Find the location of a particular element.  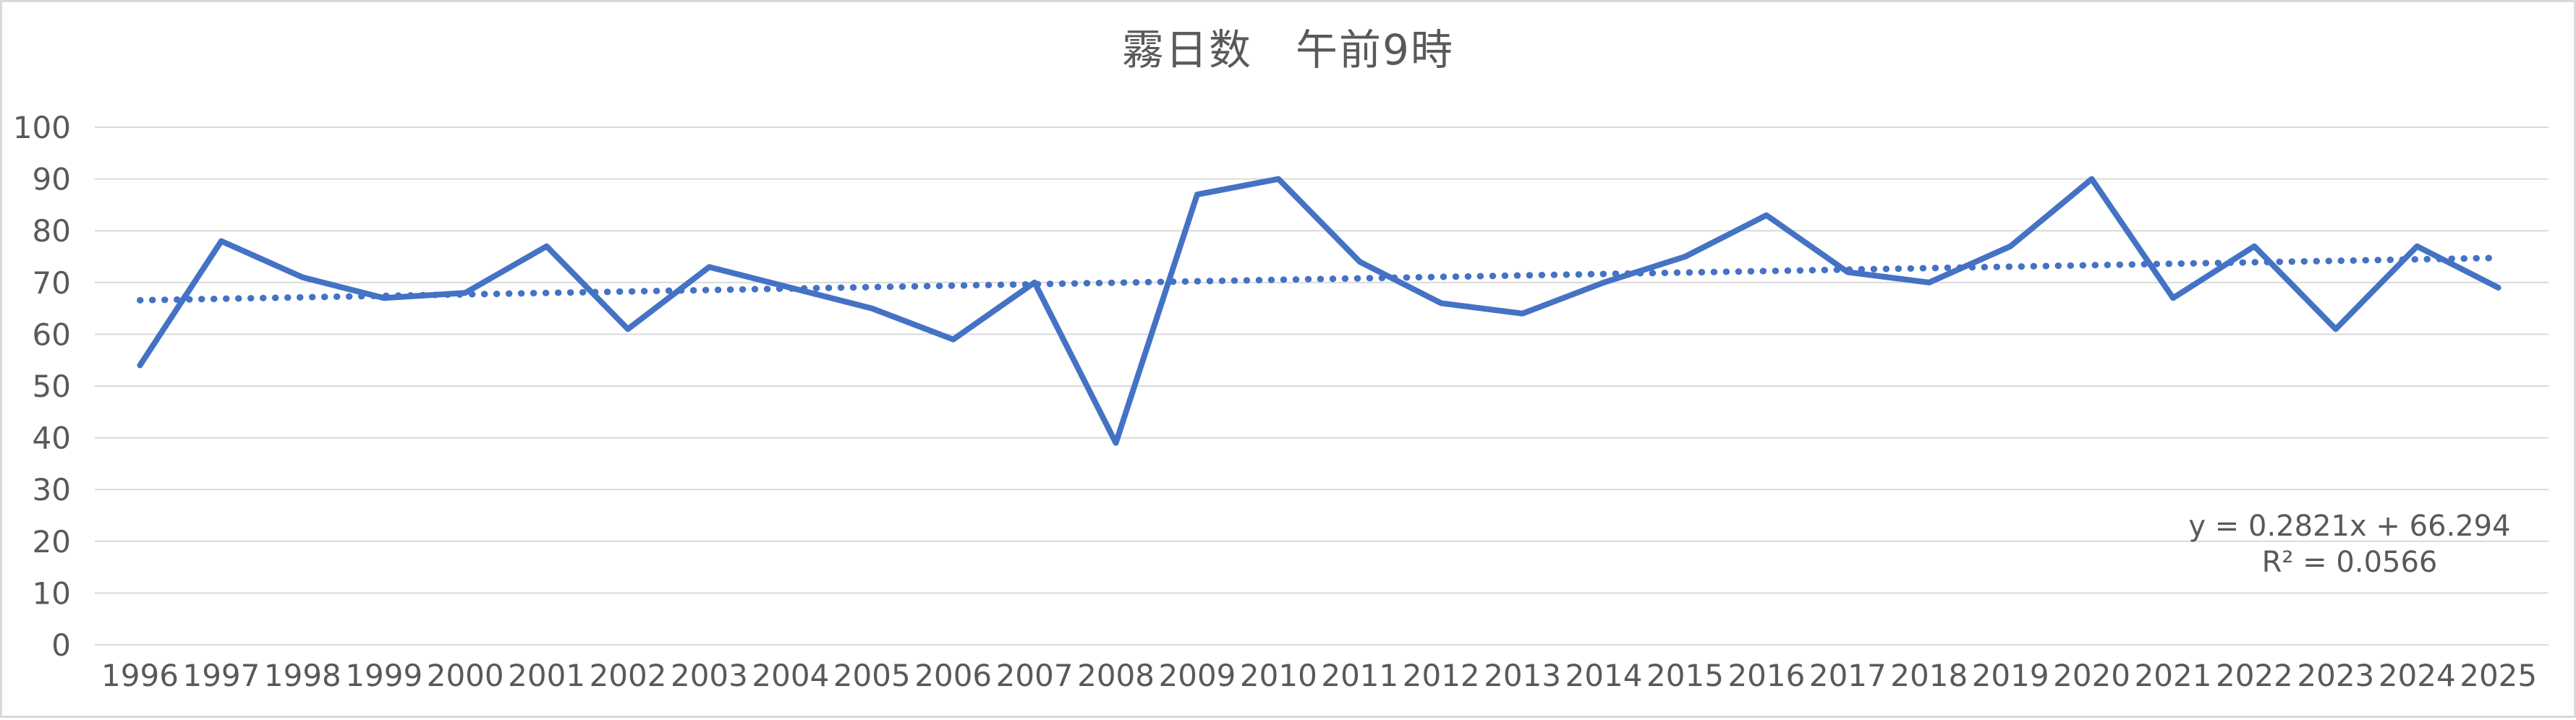

x-axis-tick-label: 1996 is located at coordinates (140, 675).